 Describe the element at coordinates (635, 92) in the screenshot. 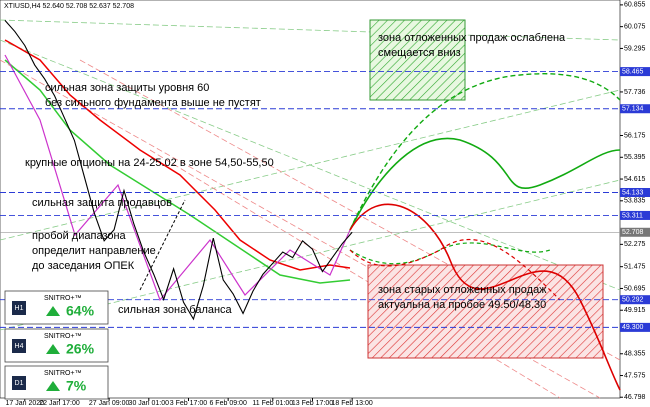

I see `y-tick-label: 57.736` at that location.